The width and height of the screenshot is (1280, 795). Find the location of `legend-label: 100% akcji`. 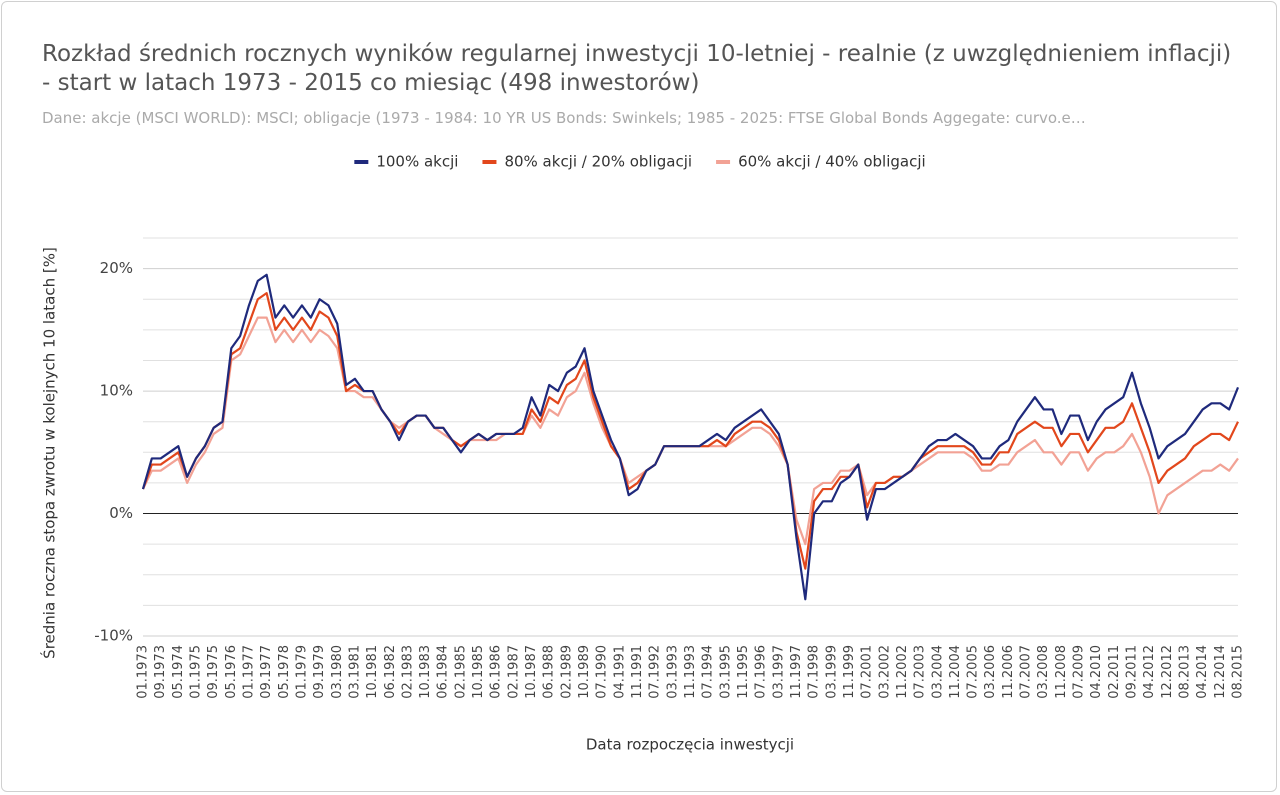

legend-label: 100% akcji is located at coordinates (417, 162).